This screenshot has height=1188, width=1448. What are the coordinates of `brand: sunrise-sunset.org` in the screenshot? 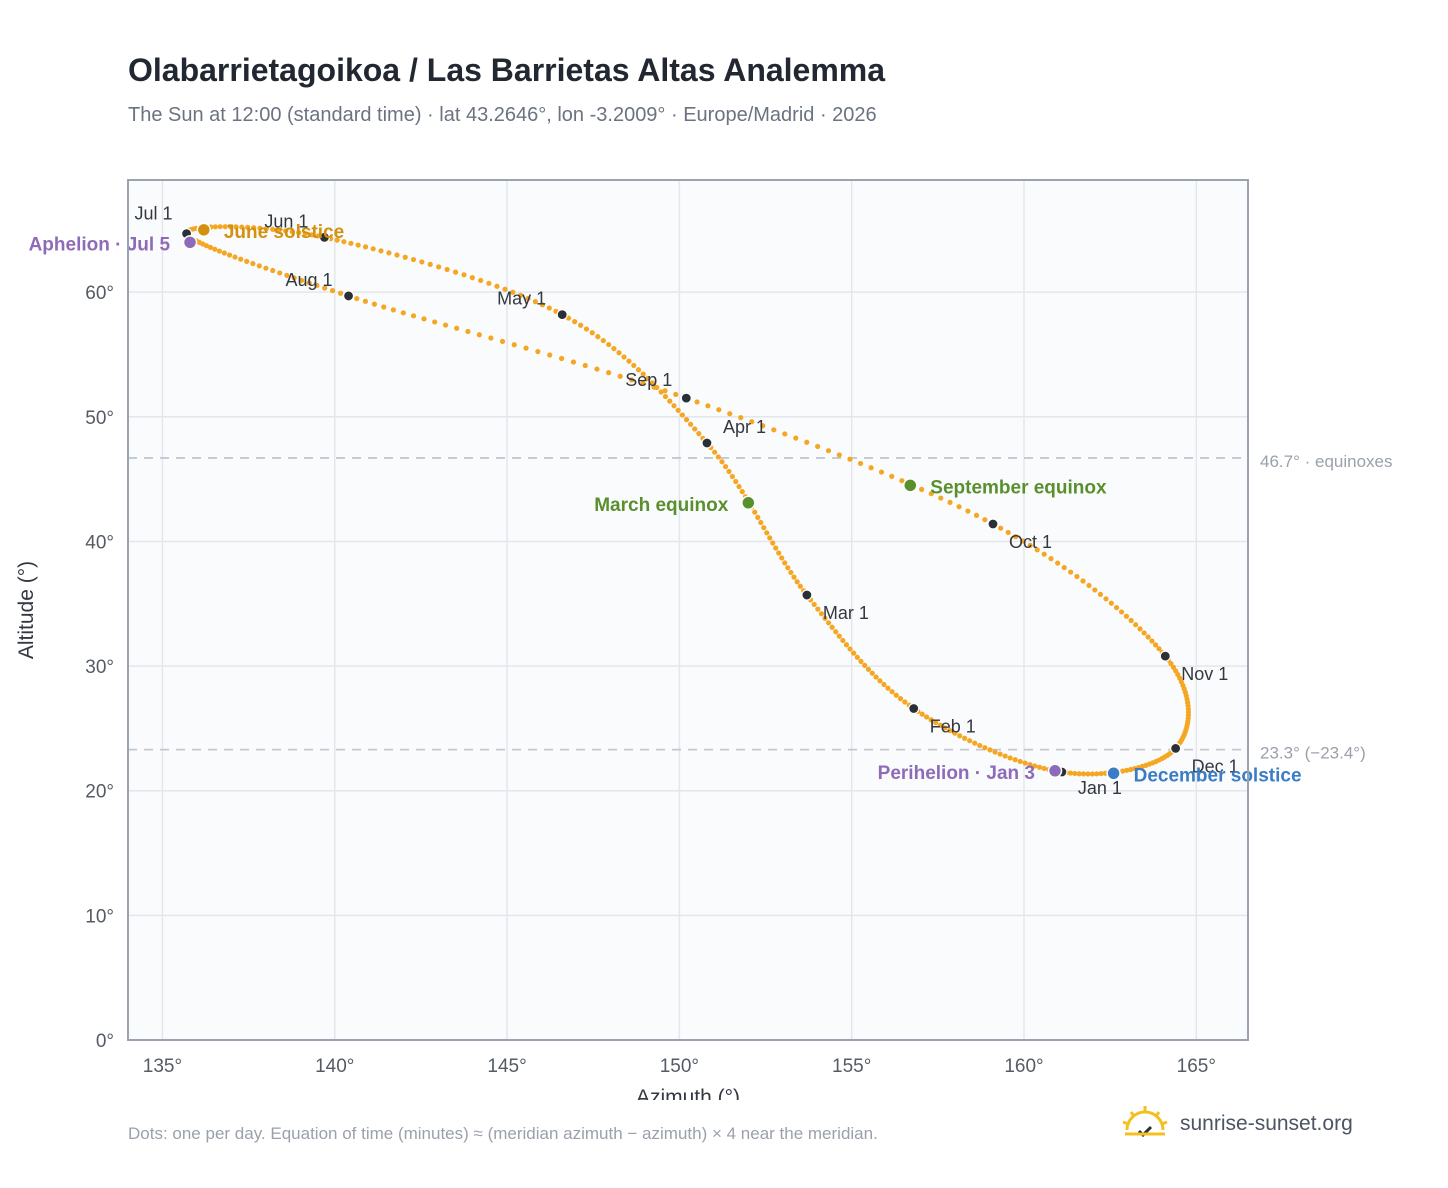 It's located at (1236, 1124).